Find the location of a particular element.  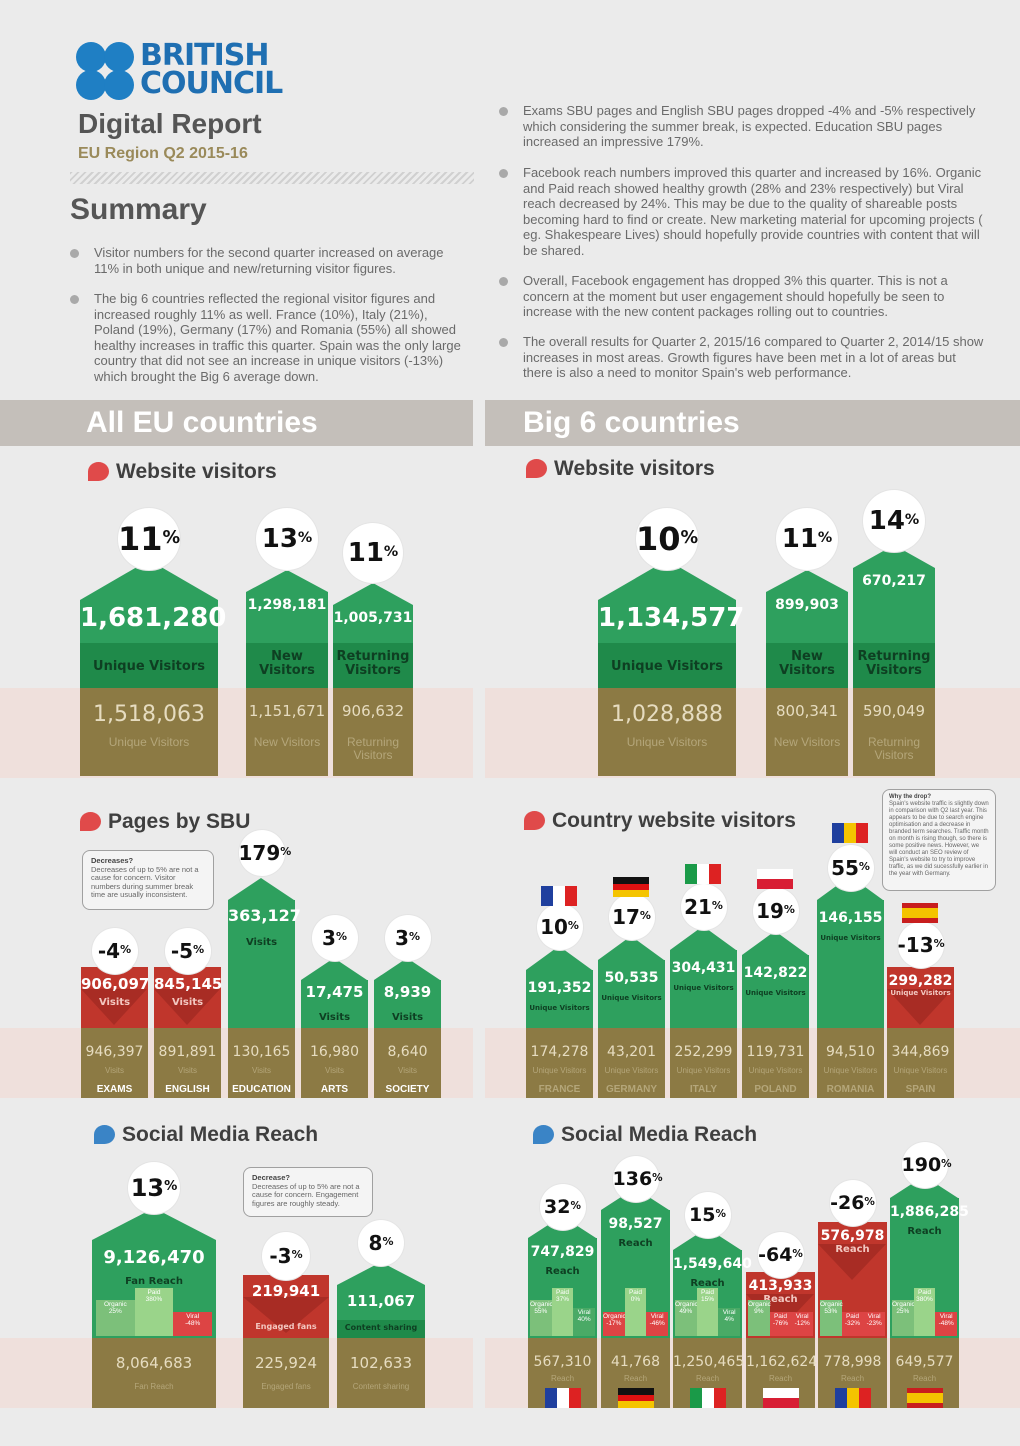

breakdown-value: 25% is located at coordinates (115, 1311).